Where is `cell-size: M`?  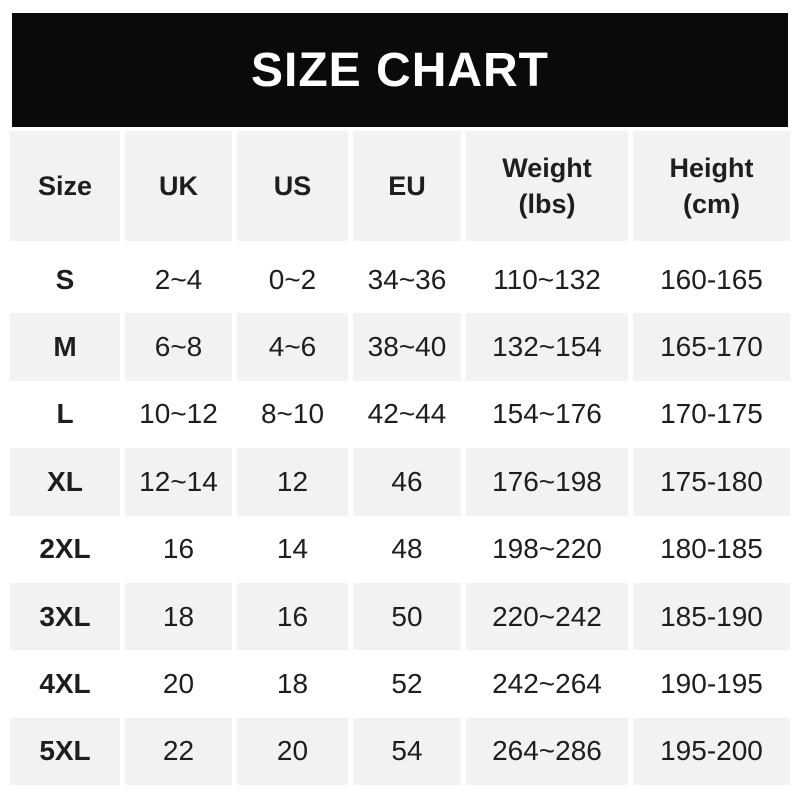 cell-size: M is located at coordinates (65, 347).